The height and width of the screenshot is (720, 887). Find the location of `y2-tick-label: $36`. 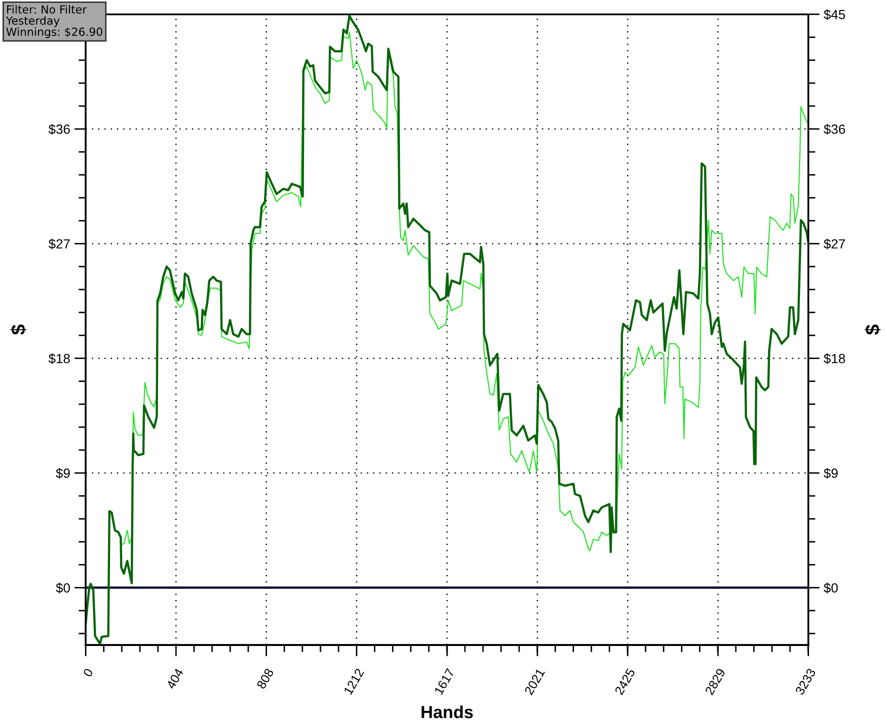

y2-tick-label: $36 is located at coordinates (835, 129).